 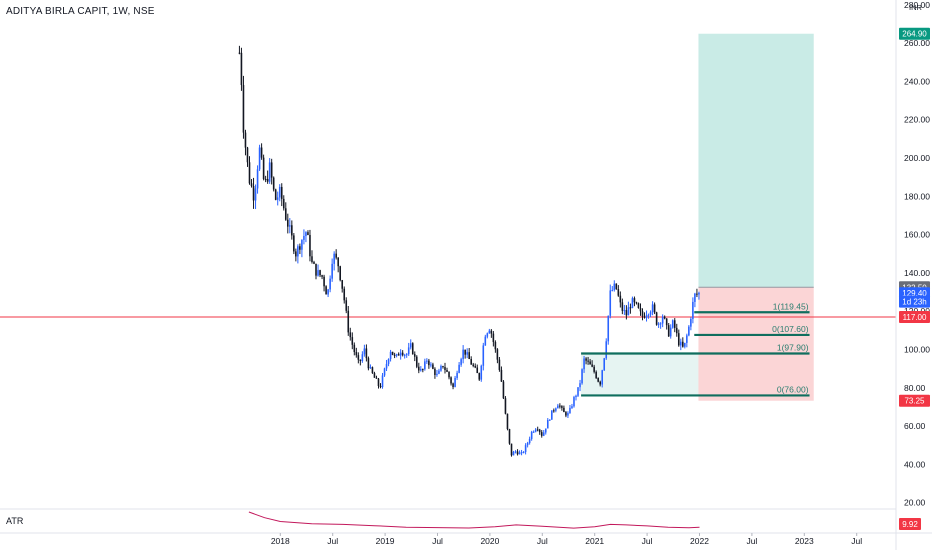 I want to click on y-tick-label: 100.00, so click(x=917, y=350).